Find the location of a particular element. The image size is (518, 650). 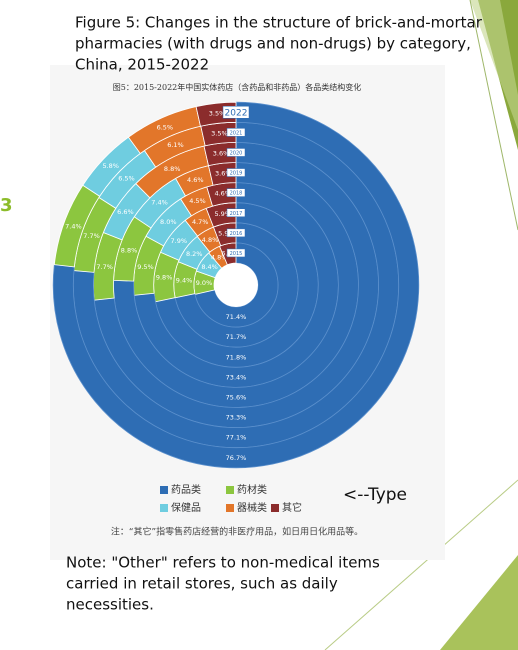

year-label: 2015 is located at coordinates (236, 254).